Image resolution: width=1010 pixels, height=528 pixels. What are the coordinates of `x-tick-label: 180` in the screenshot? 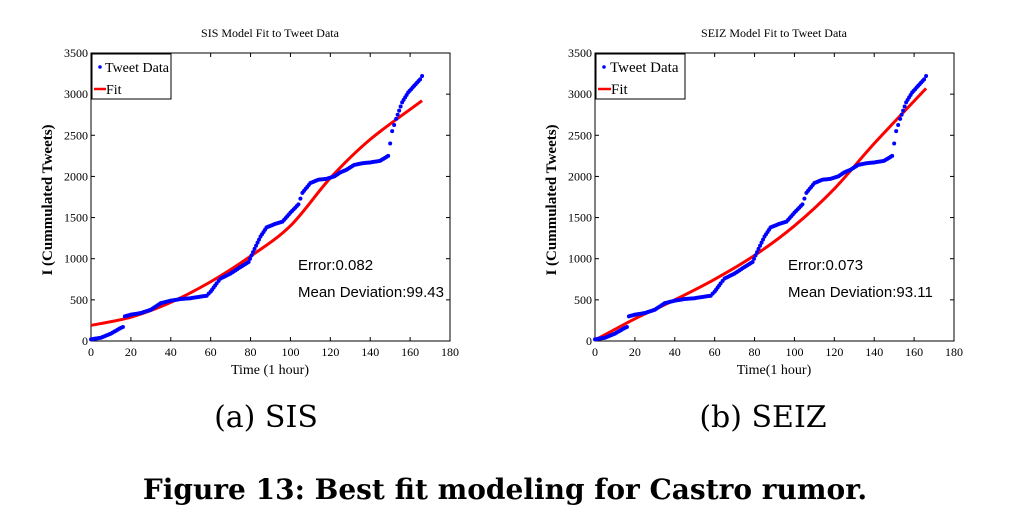 It's located at (450, 352).